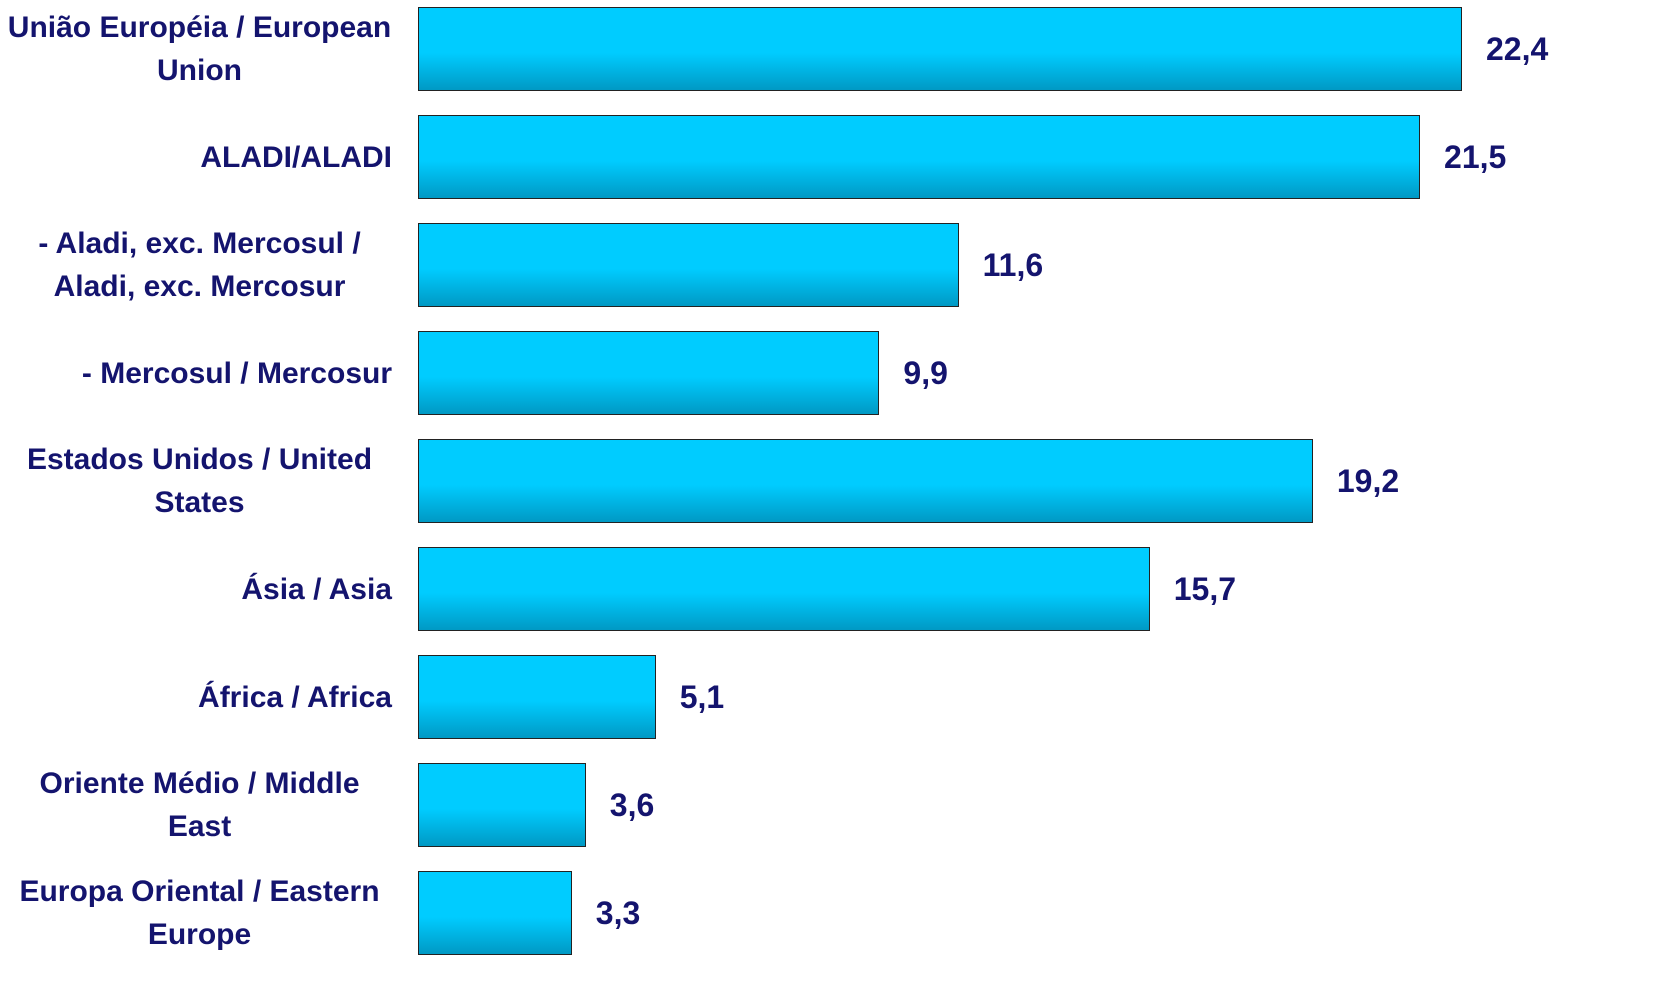 This screenshot has height=1005, width=1653. Describe the element at coordinates (1475, 156) in the screenshot. I see `value-label: 21,5` at that location.